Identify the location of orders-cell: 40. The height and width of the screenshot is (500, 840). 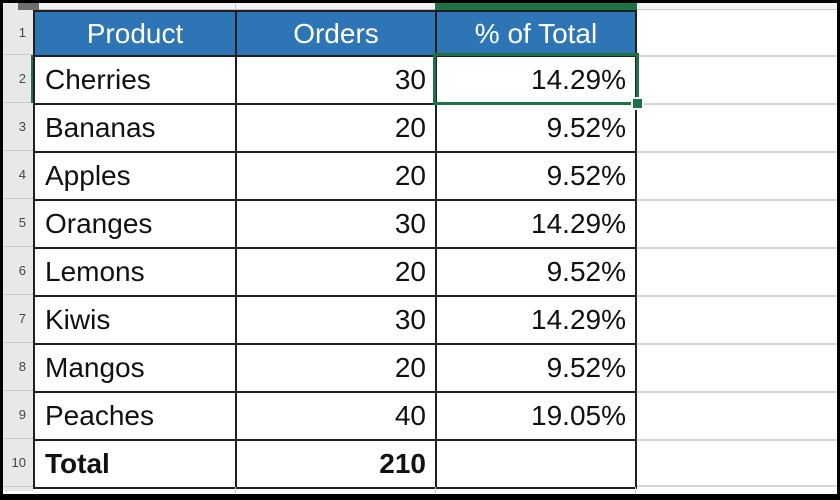
(337, 417).